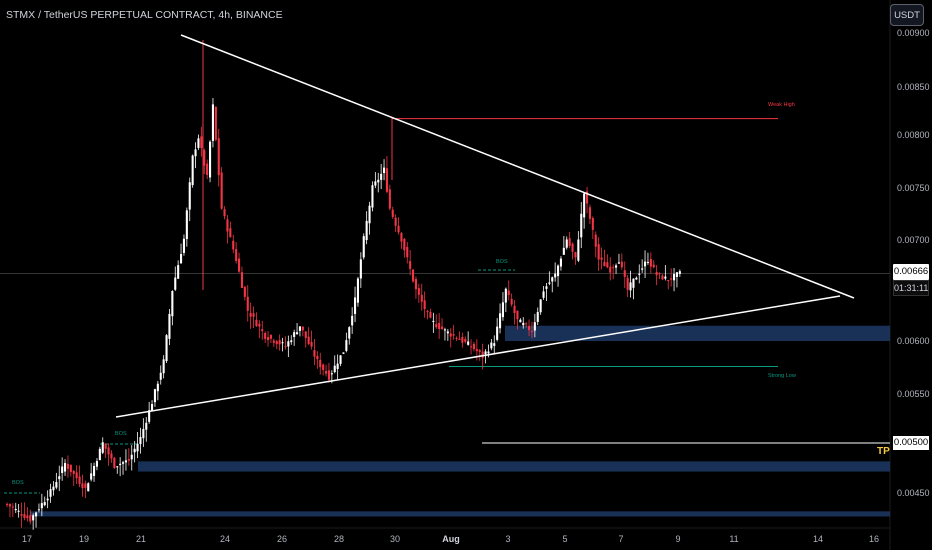 Image resolution: width=932 pixels, height=550 pixels. I want to click on tp-price-label: 0.00500, so click(911, 443).